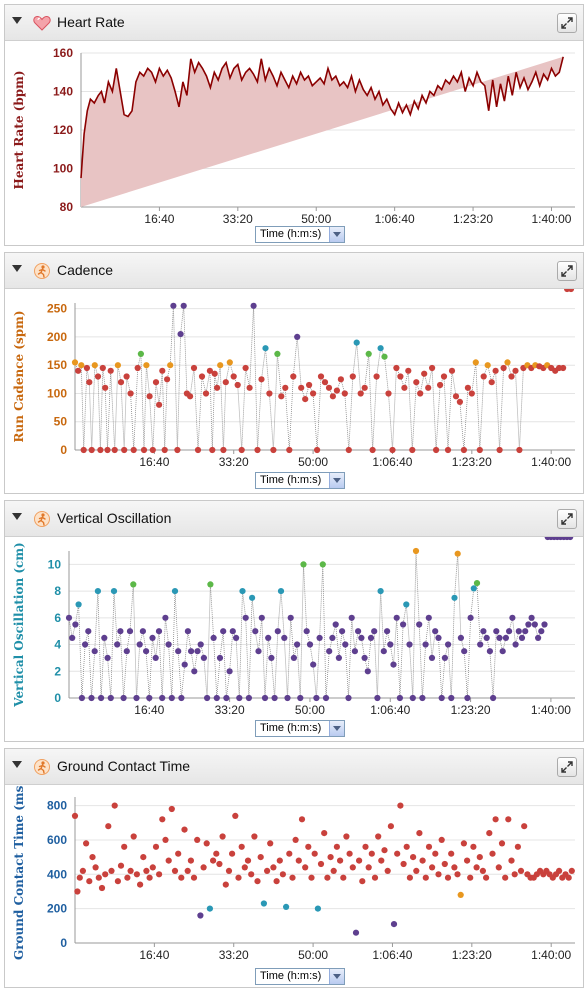  What do you see at coordinates (57, 806) in the screenshot?
I see `y-tick-label: 800` at bounding box center [57, 806].